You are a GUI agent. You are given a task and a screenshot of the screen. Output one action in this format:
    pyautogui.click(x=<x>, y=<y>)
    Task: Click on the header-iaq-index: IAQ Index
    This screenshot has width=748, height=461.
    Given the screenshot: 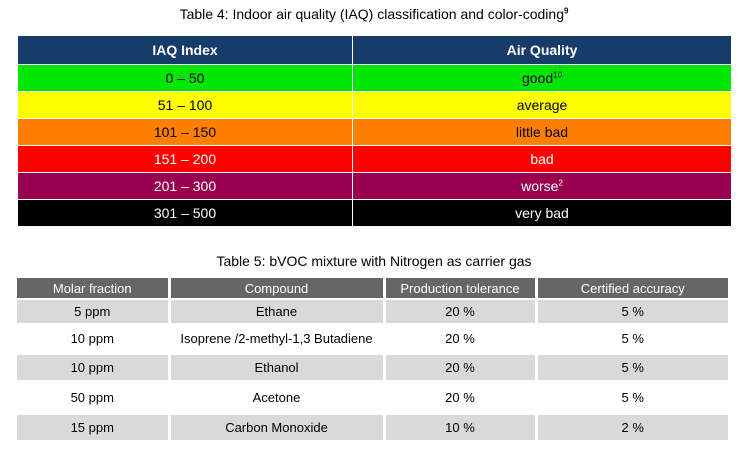 What is the action you would take?
    pyautogui.click(x=185, y=50)
    